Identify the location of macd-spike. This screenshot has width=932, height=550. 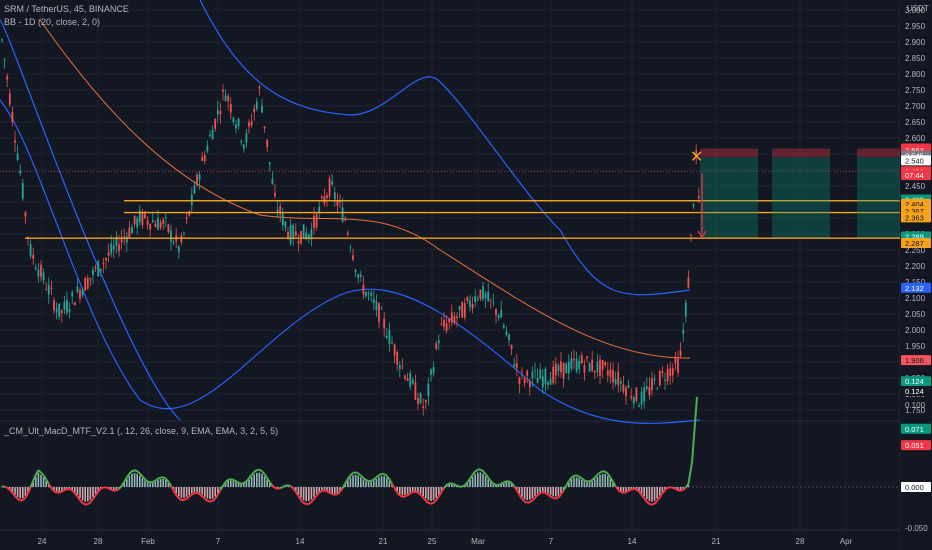
(692, 440).